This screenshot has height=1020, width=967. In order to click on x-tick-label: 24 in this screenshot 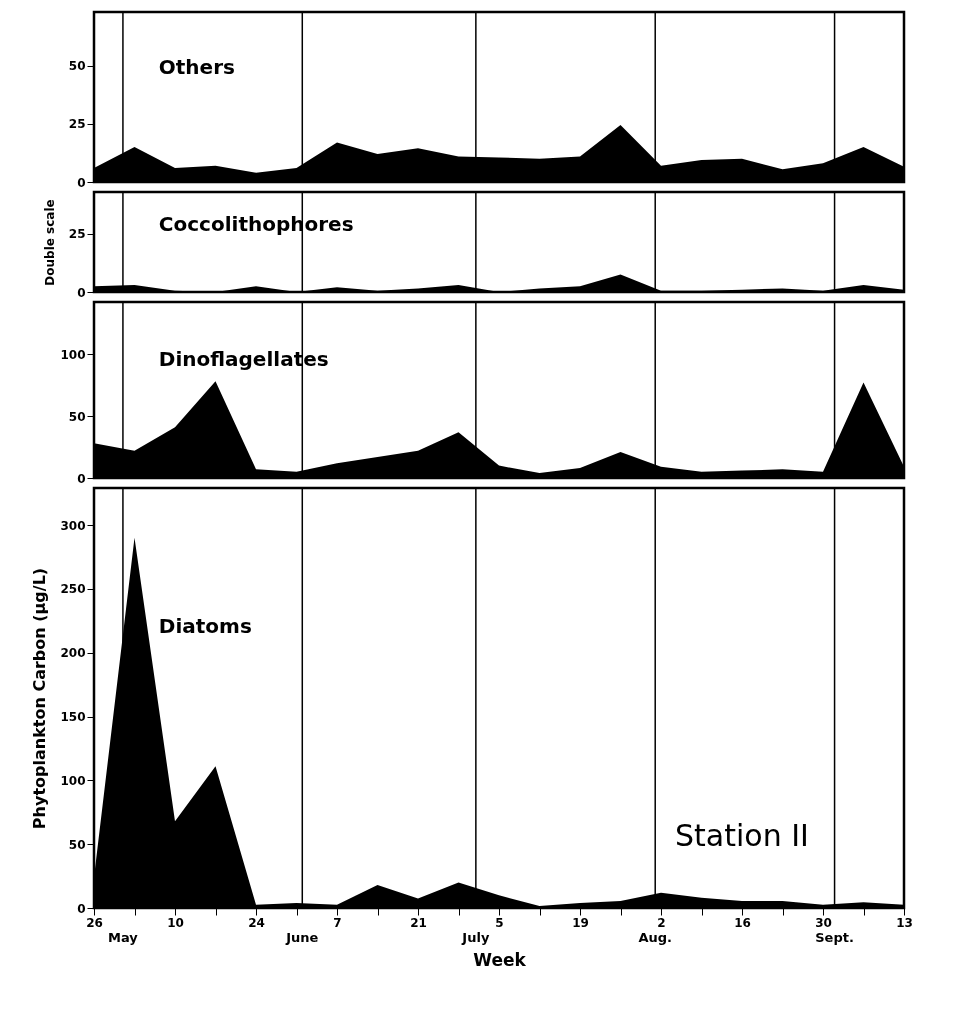, I will do `click(256, 922)`.